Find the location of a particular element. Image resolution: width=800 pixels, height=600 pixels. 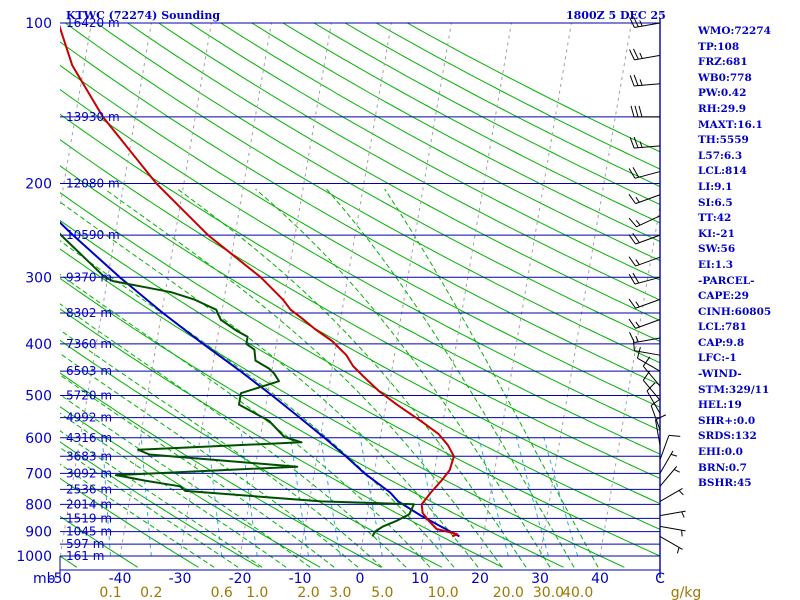

stat-item: PW:0.42 is located at coordinates (722, 93).